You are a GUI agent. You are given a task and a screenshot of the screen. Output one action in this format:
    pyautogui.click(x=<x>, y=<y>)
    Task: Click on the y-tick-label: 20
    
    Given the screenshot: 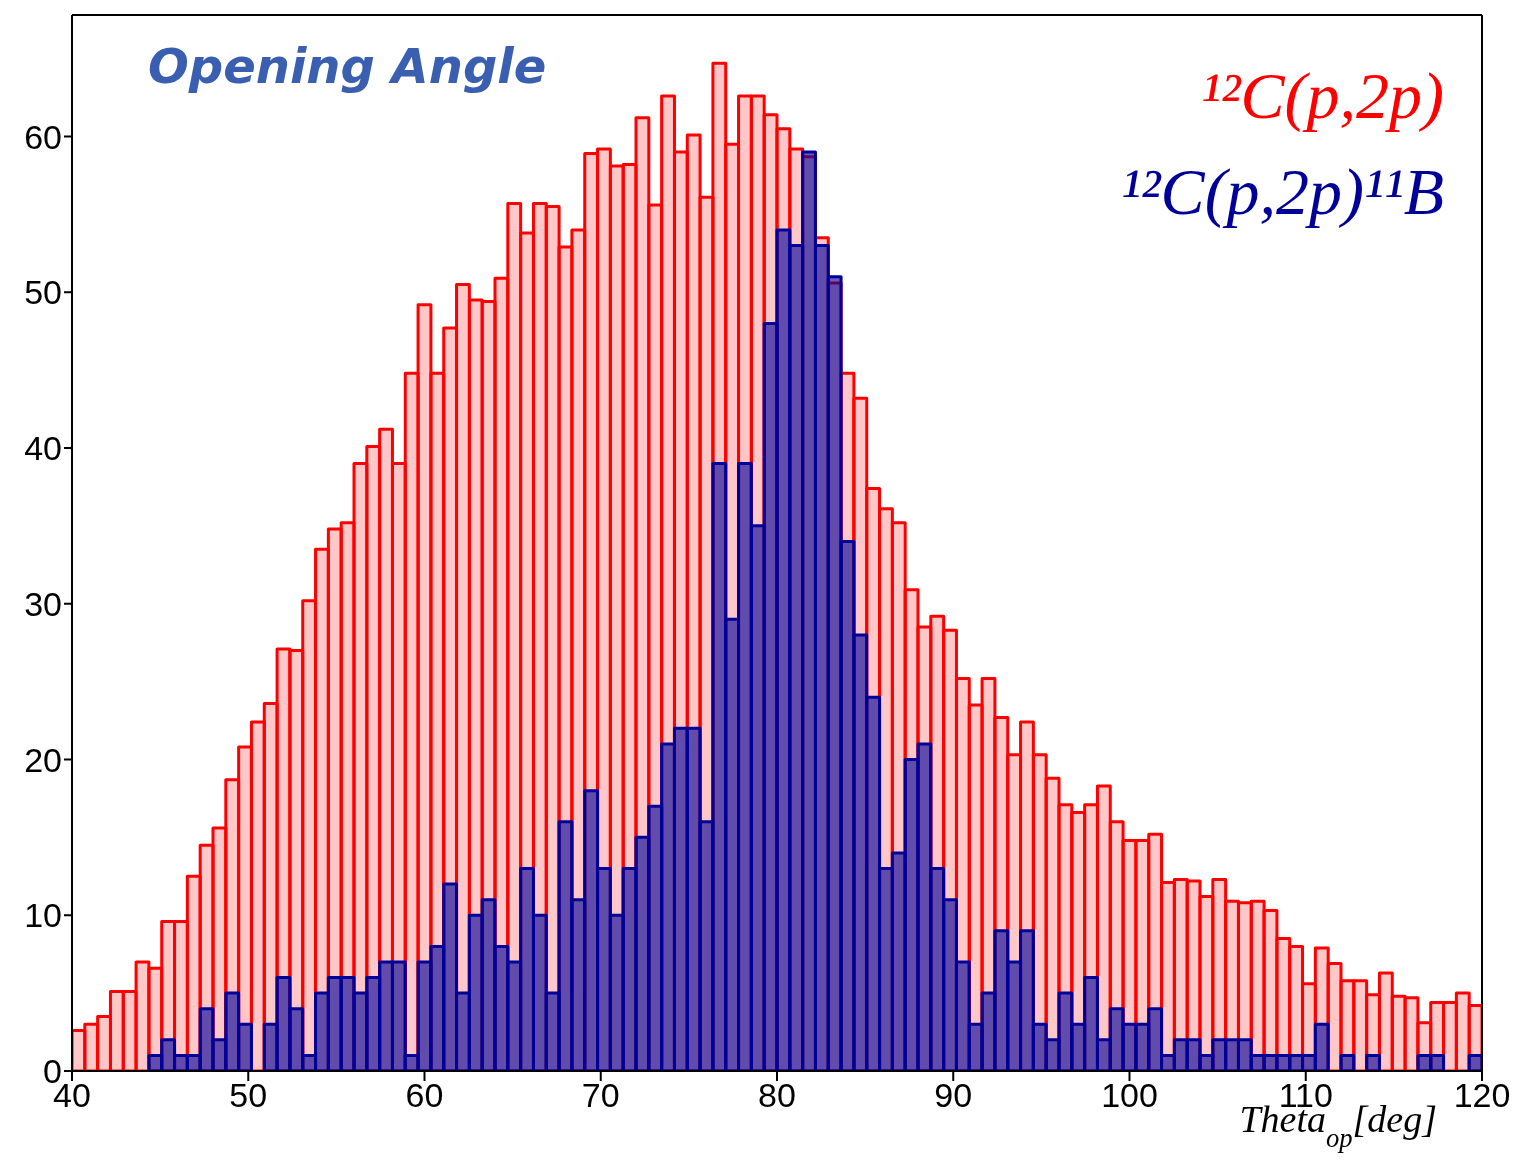 What is the action you would take?
    pyautogui.click(x=43, y=759)
    